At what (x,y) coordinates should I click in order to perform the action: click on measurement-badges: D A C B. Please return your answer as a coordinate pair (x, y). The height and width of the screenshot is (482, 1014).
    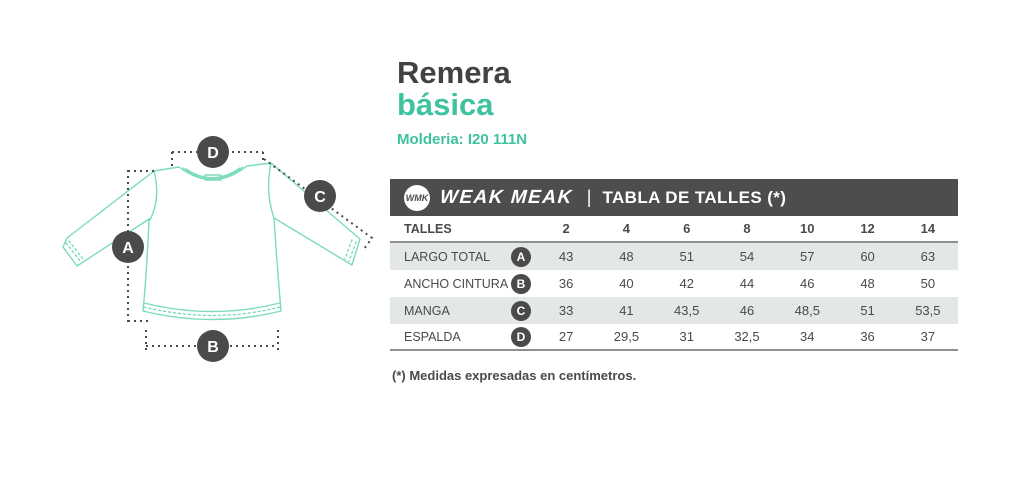
    Looking at the image, I should click on (224, 249).